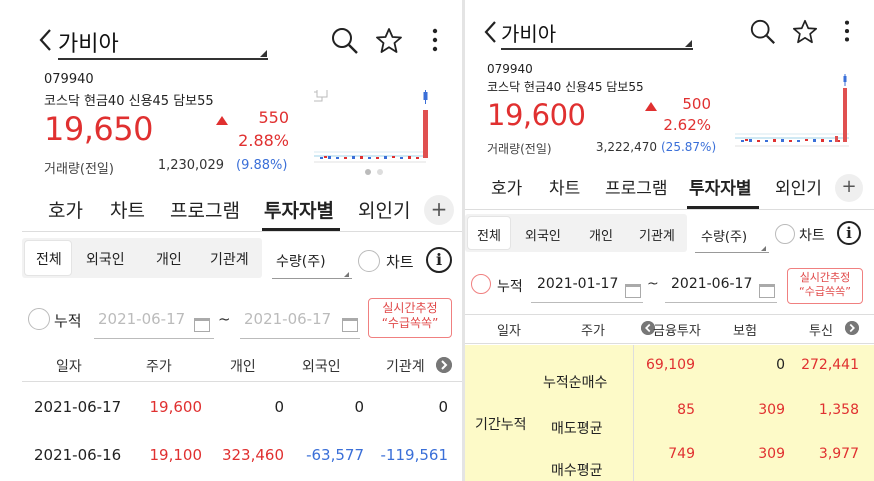 This screenshot has height=481, width=874. Describe the element at coordinates (696, 104) in the screenshot. I see `price-change: 500` at that location.